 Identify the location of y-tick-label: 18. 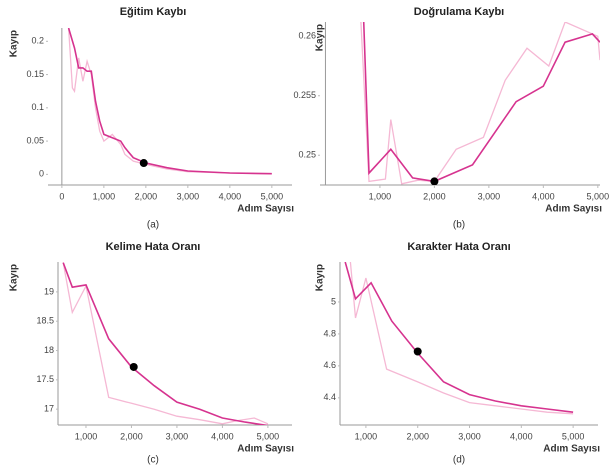
(49, 350).